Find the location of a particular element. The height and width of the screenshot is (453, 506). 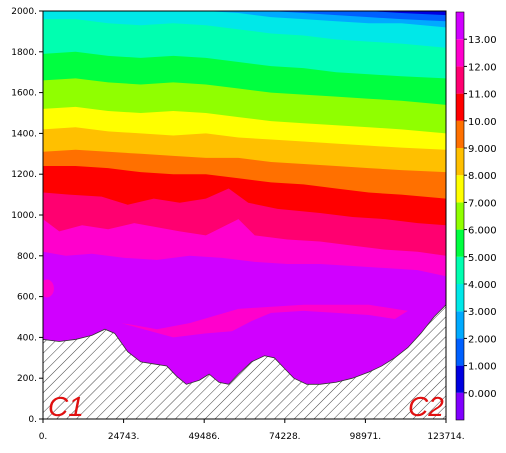

colorbar-label-0: 0.000 is located at coordinates (482, 394).